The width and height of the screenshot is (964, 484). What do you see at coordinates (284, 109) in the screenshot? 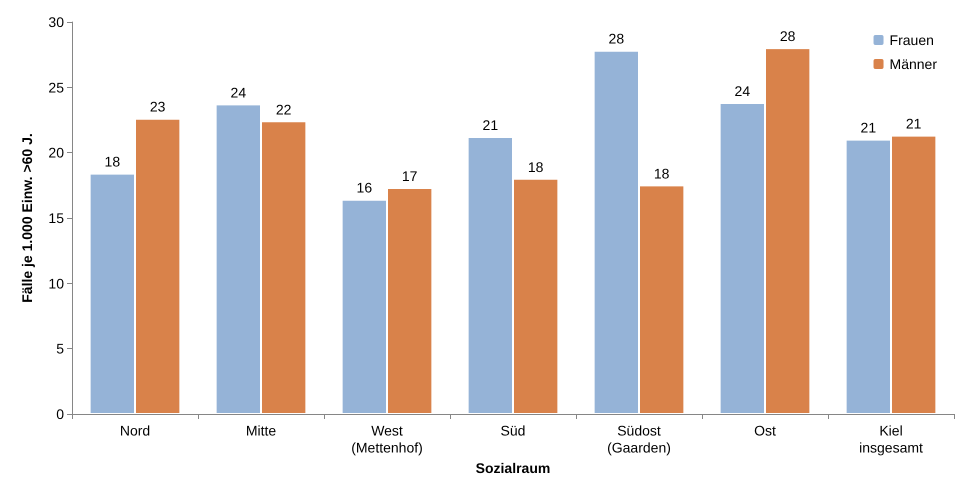
I see `data-label: 22` at bounding box center [284, 109].